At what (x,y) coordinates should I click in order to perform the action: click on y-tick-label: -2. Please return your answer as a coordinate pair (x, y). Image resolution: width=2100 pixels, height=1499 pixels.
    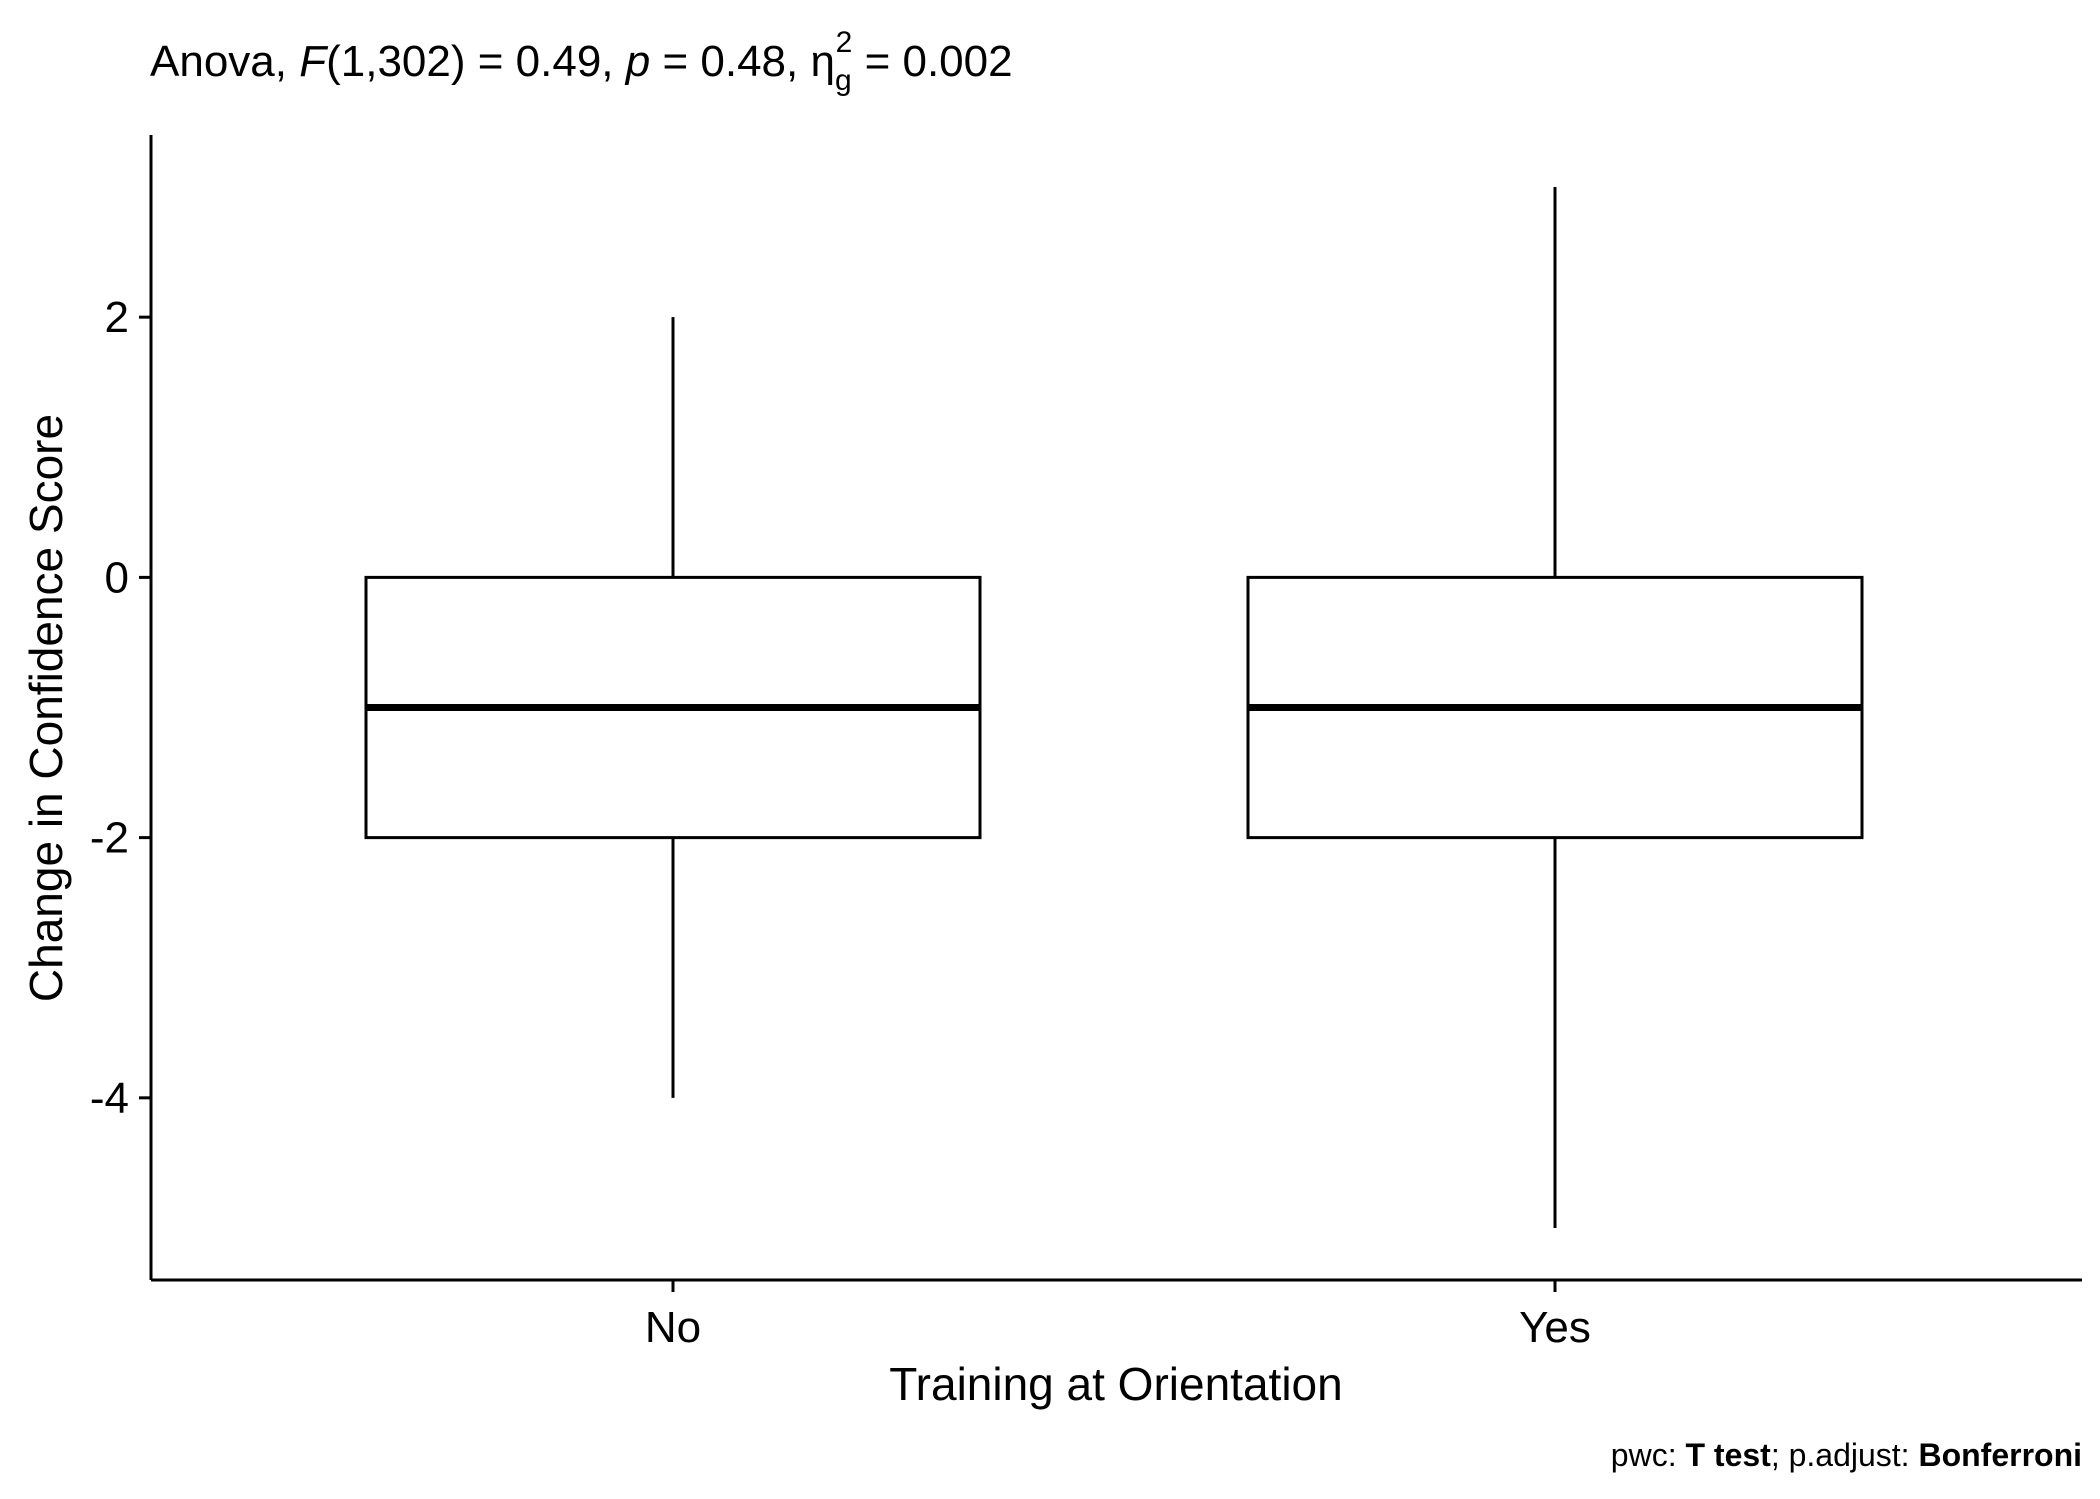
    Looking at the image, I should click on (109, 838).